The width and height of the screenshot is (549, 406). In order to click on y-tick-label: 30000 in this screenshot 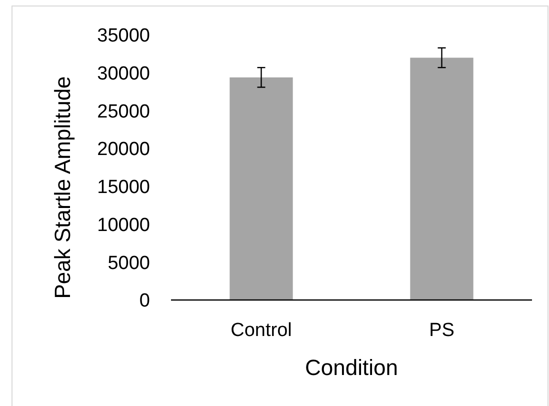, I will do `click(123, 74)`.